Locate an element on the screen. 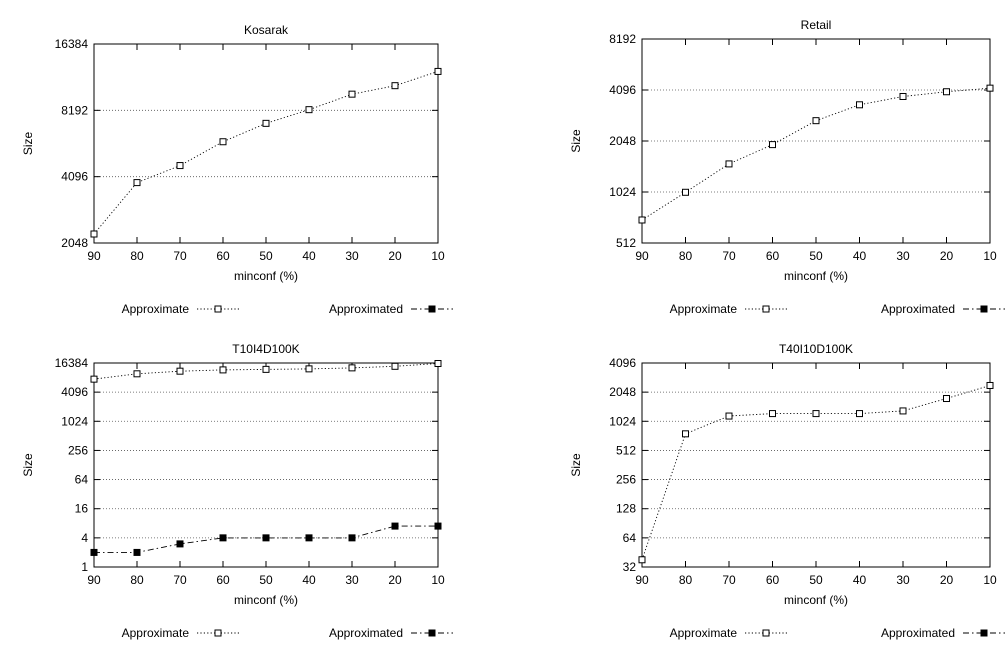  y-tick-label: 8192 is located at coordinates (74, 110).